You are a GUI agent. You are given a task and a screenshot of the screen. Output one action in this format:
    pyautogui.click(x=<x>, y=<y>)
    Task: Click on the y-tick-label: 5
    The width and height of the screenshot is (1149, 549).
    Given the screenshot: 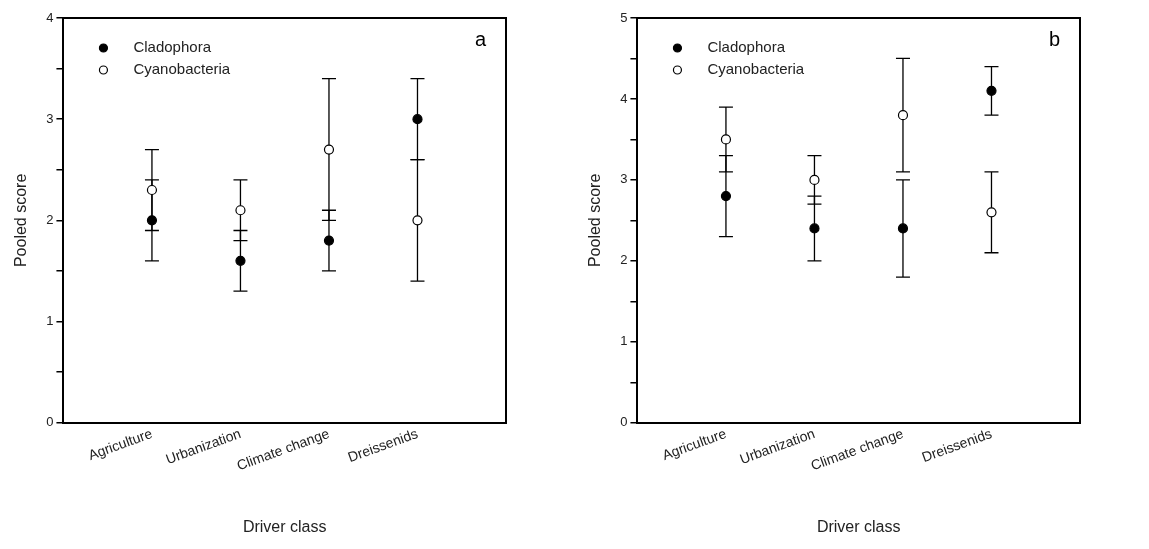 What is the action you would take?
    pyautogui.click(x=624, y=17)
    